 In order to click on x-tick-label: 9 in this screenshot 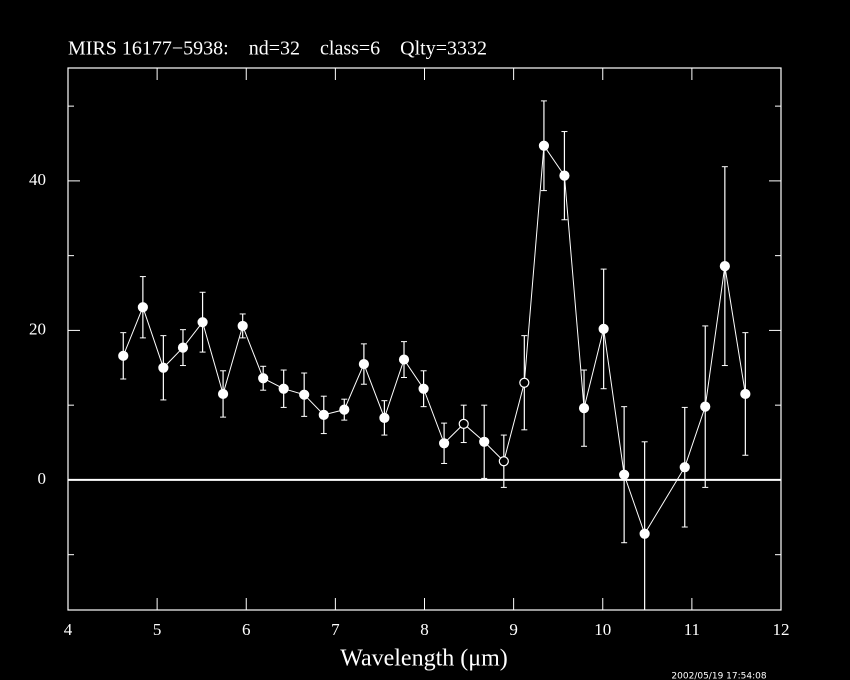, I will do `click(513, 629)`.